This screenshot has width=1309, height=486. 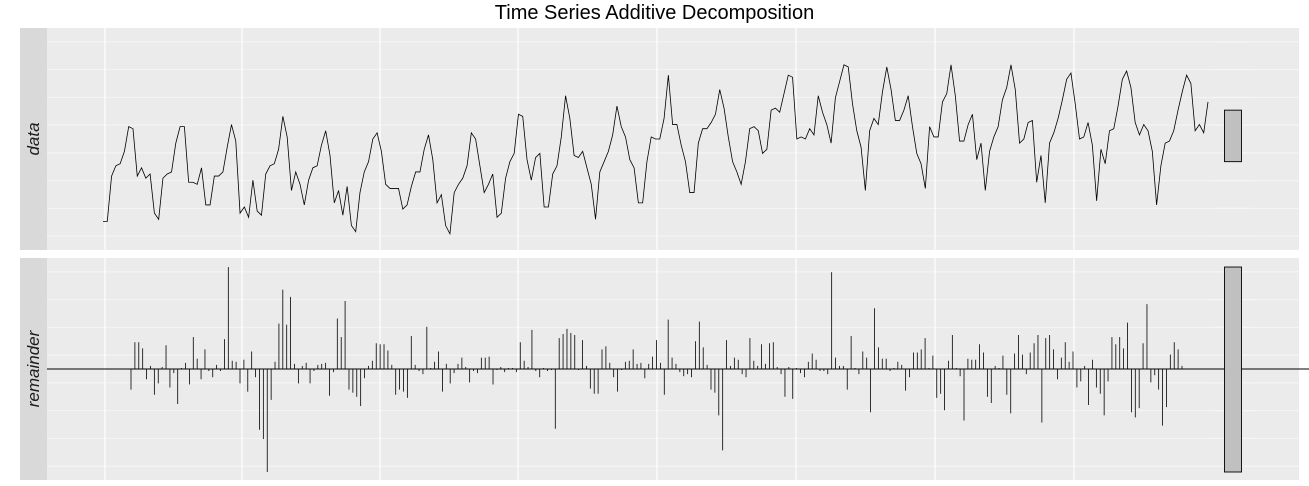 I want to click on strip-label: data, so click(x=33, y=138).